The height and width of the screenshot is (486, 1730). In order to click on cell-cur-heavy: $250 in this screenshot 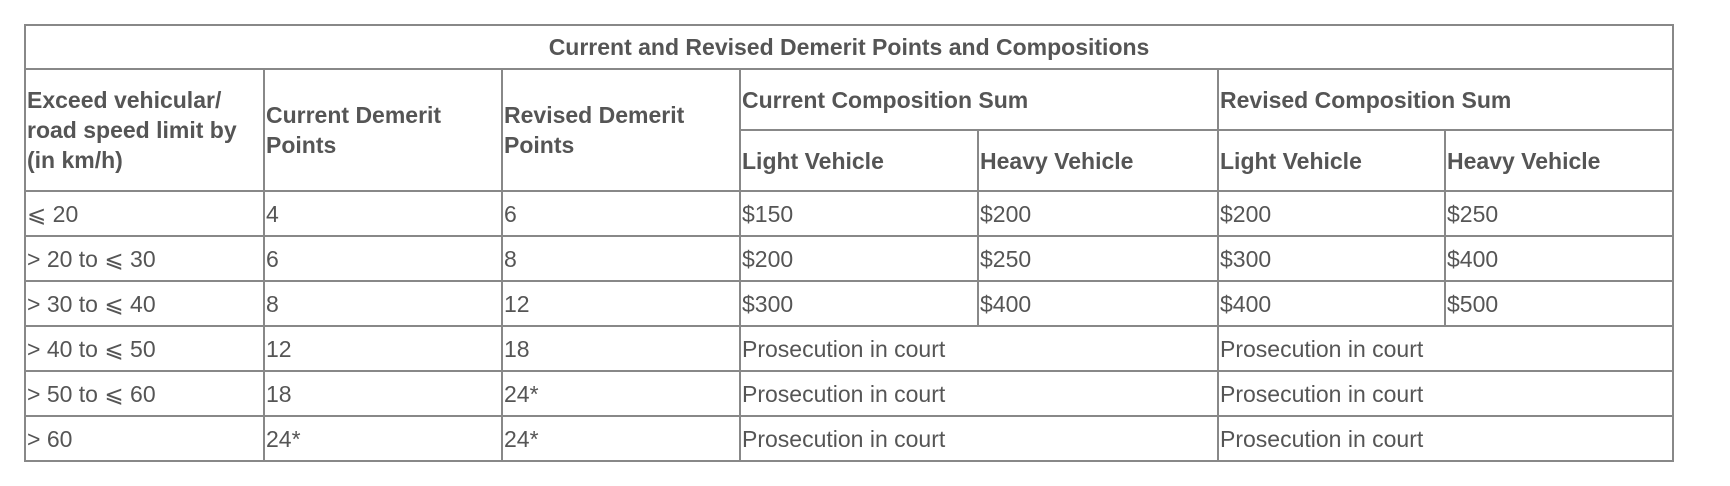, I will do `click(1098, 258)`.